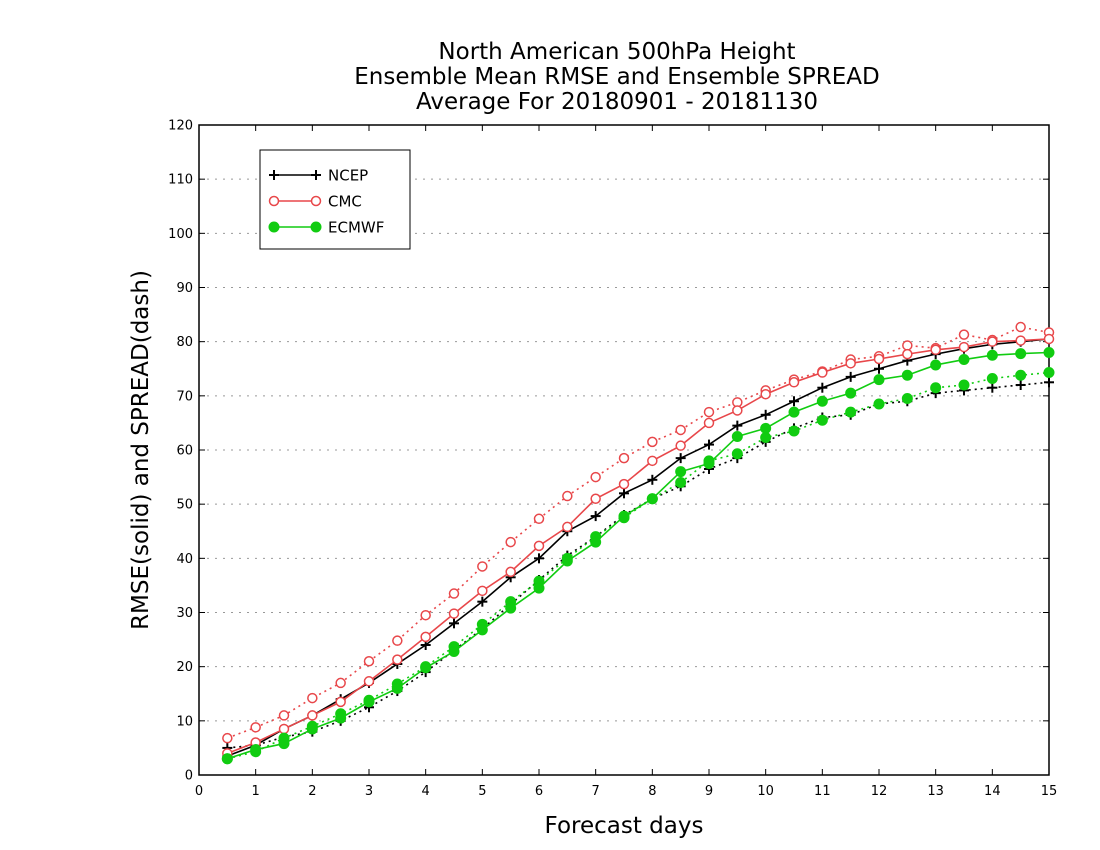 Image resolution: width=1100 pixels, height=850 pixels. Describe the element at coordinates (184, 396) in the screenshot. I see `y-tick-label: 70` at that location.